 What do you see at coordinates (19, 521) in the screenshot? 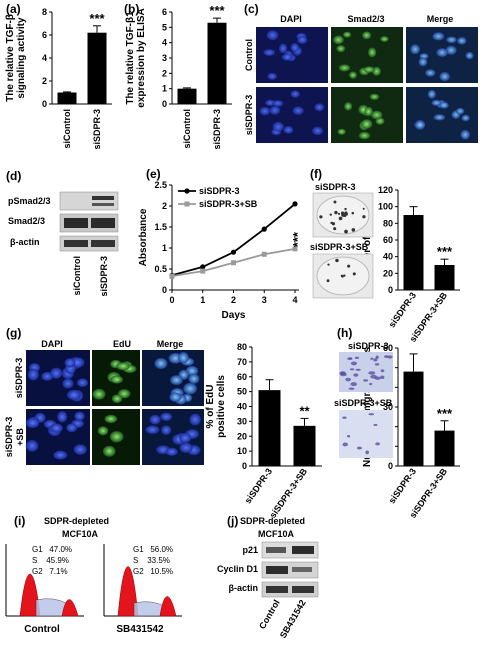
I see `panel-label-i: (i)` at bounding box center [19, 521].